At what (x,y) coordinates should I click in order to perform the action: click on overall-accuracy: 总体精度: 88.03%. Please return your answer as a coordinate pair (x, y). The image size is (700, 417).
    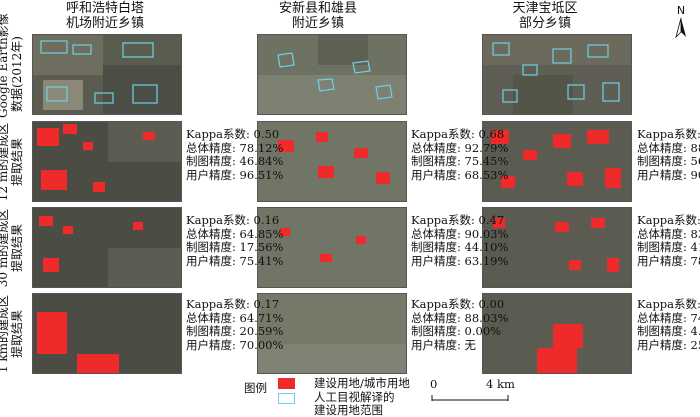
    Looking at the image, I should click on (460, 317).